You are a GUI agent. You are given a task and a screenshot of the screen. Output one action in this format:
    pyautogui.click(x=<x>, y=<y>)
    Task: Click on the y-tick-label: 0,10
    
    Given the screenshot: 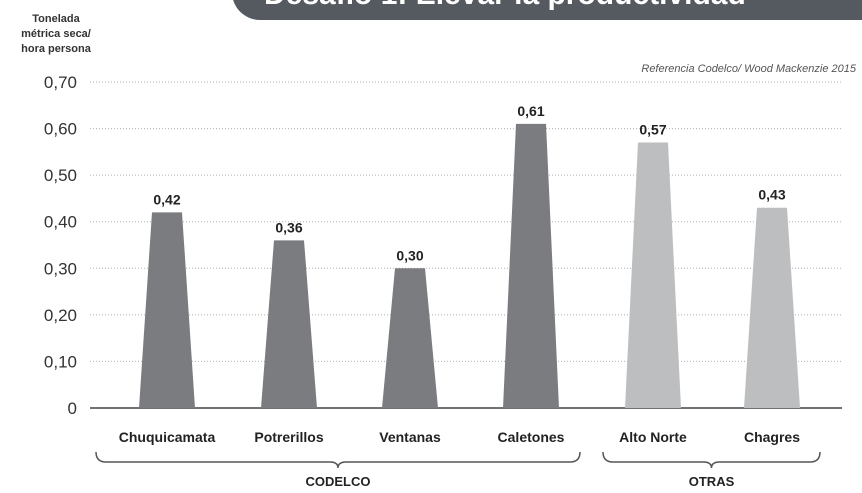 What is the action you would take?
    pyautogui.click(x=60, y=361)
    